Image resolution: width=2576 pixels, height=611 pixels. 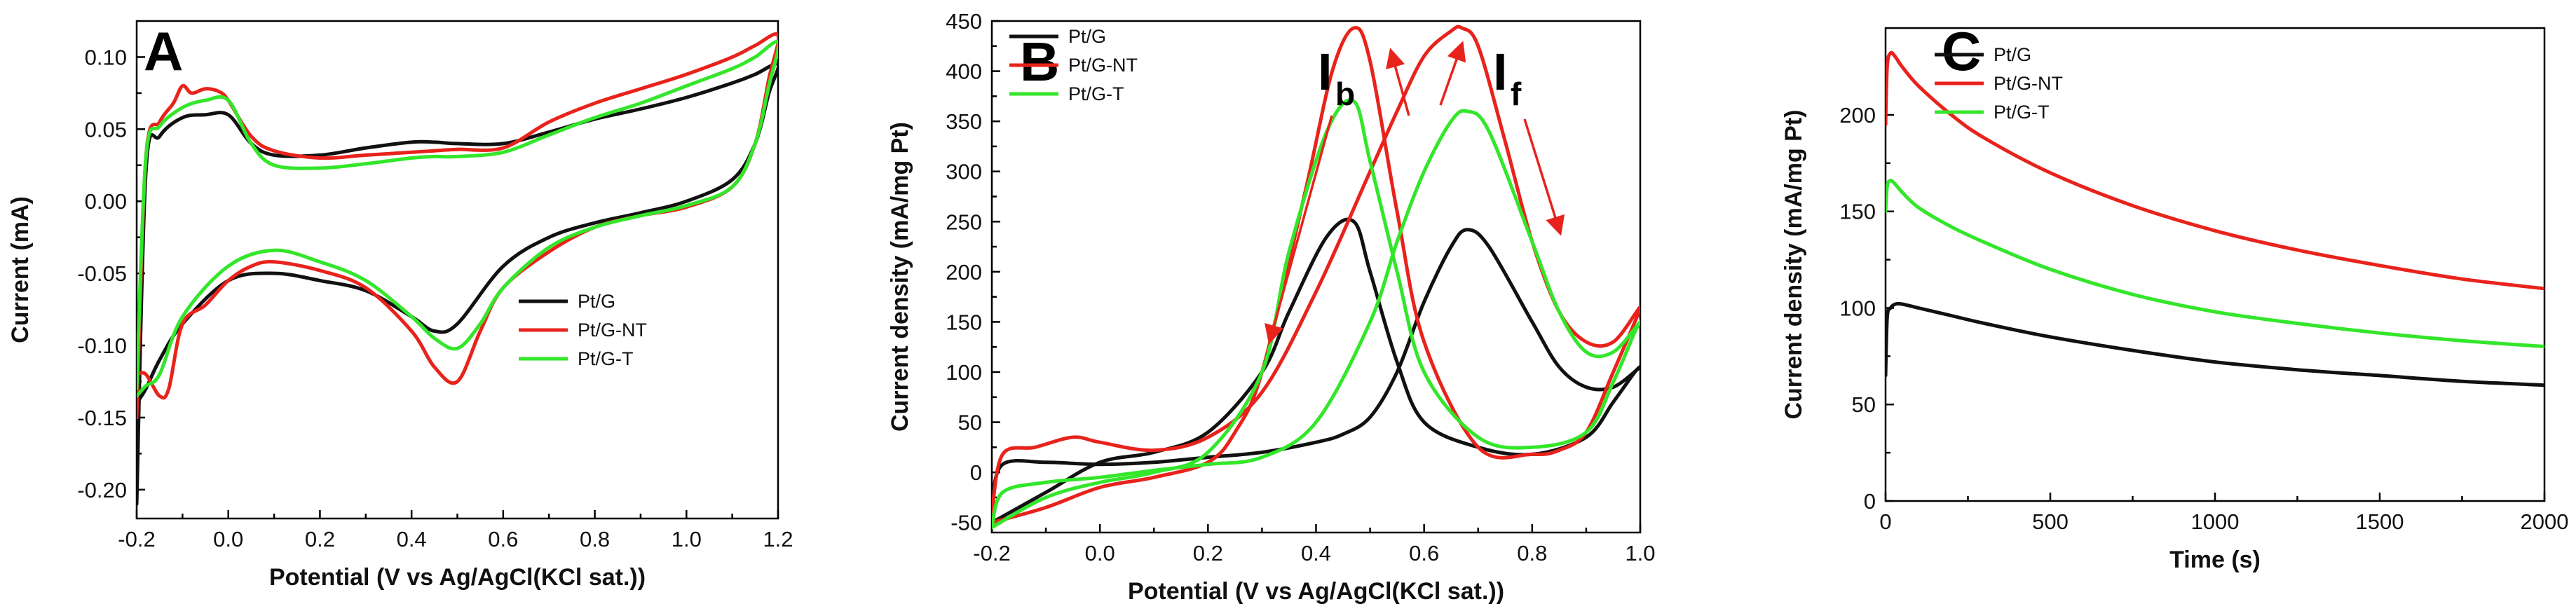 What do you see at coordinates (1316, 553) in the screenshot?
I see `panel-b-x-tick-label: 0.4` at bounding box center [1316, 553].